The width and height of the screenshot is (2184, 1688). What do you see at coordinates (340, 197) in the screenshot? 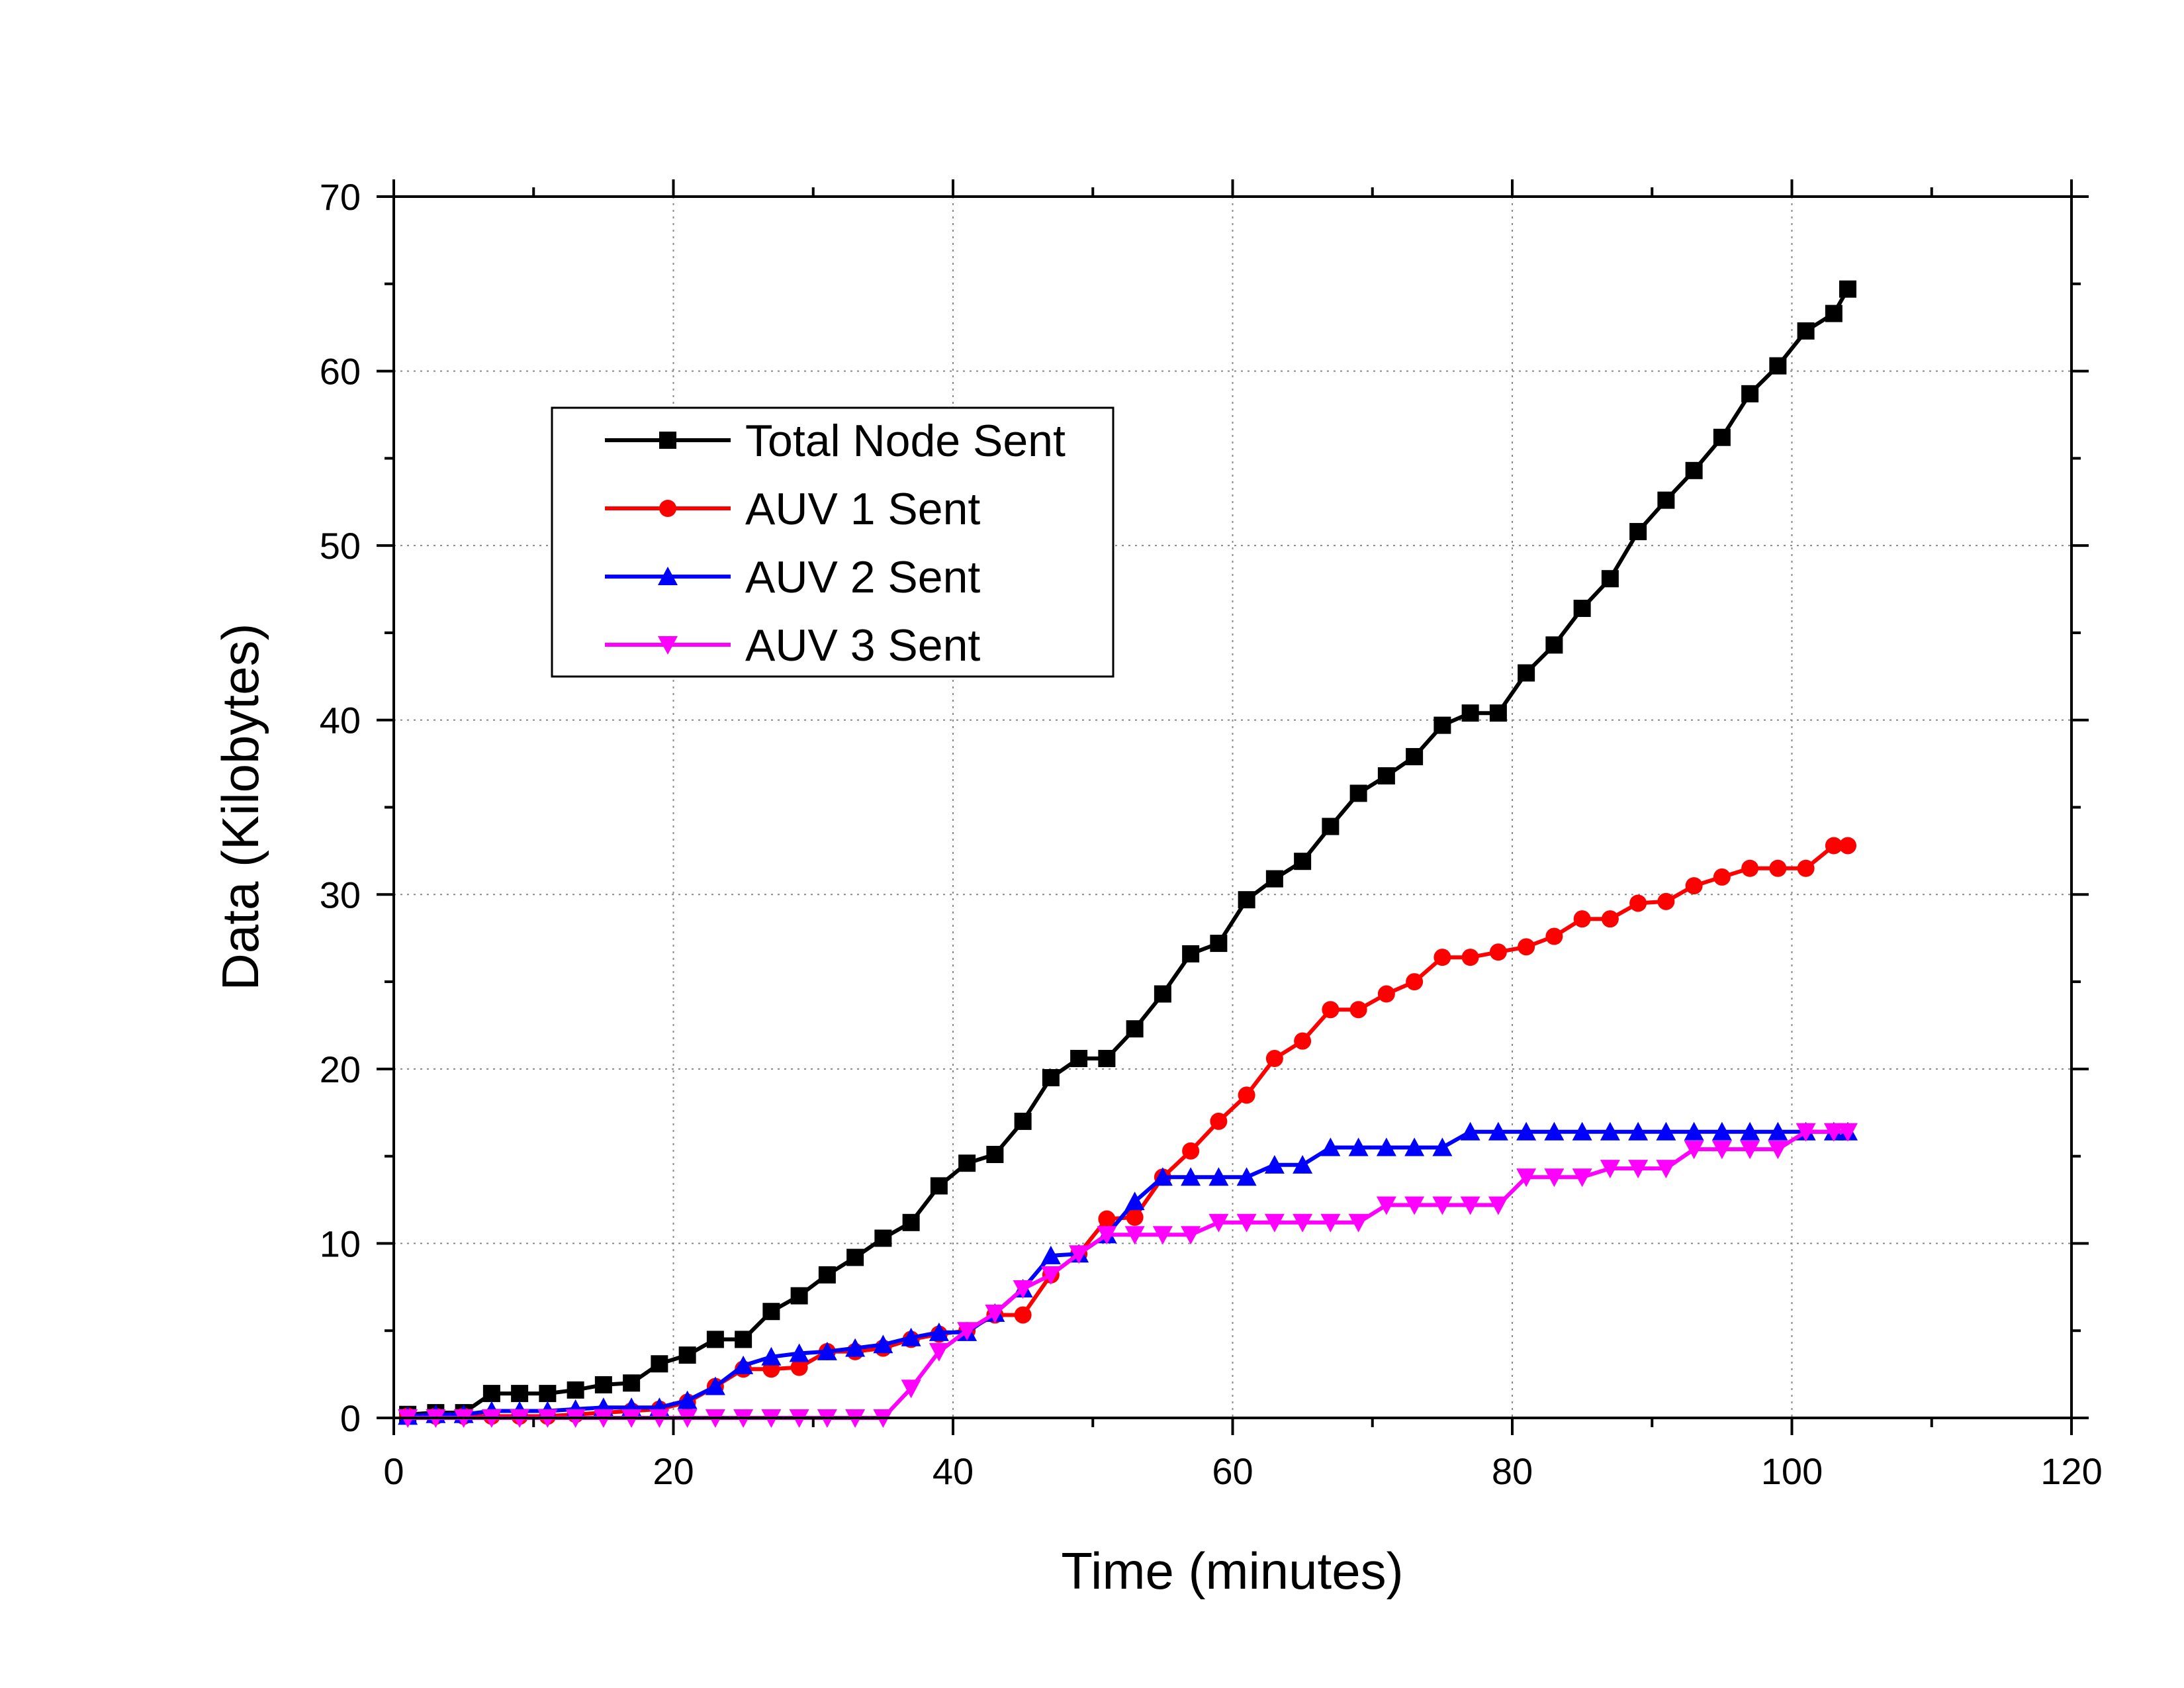
I see `y-tick-label: 70` at bounding box center [340, 197].